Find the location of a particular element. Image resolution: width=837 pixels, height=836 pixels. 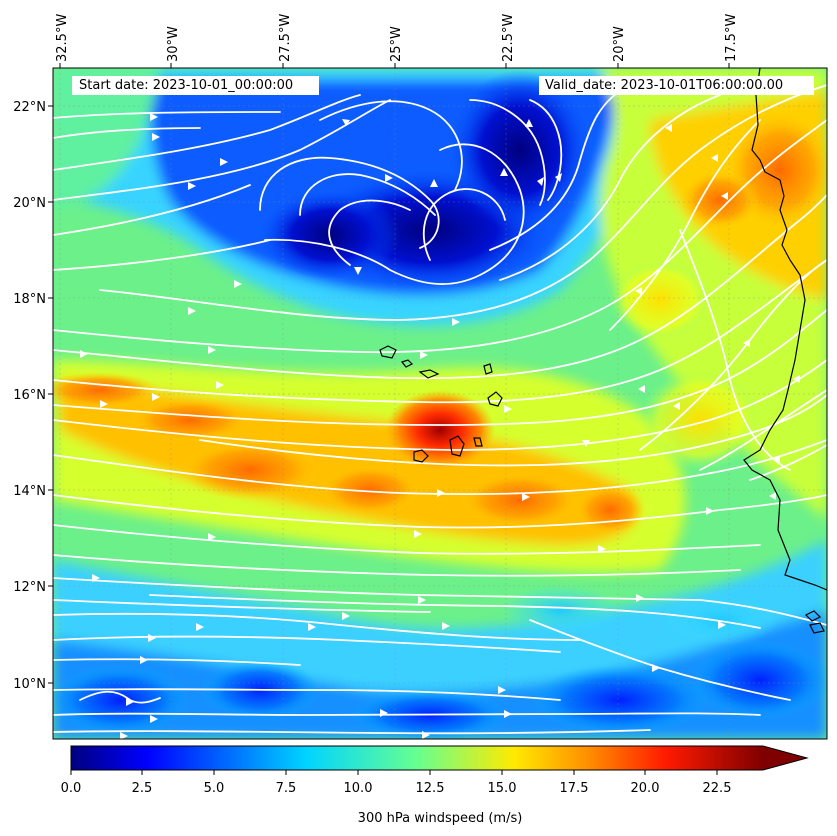

colorbar-tick-label: 17.5 is located at coordinates (574, 788).